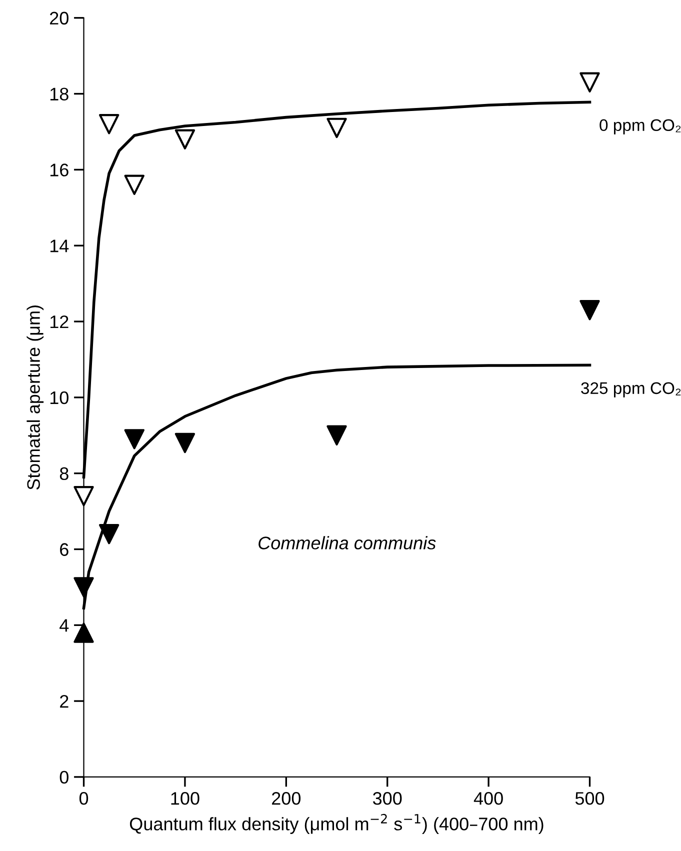 The image size is (681, 851). I want to click on x-tick-label: 400, so click(488, 798).